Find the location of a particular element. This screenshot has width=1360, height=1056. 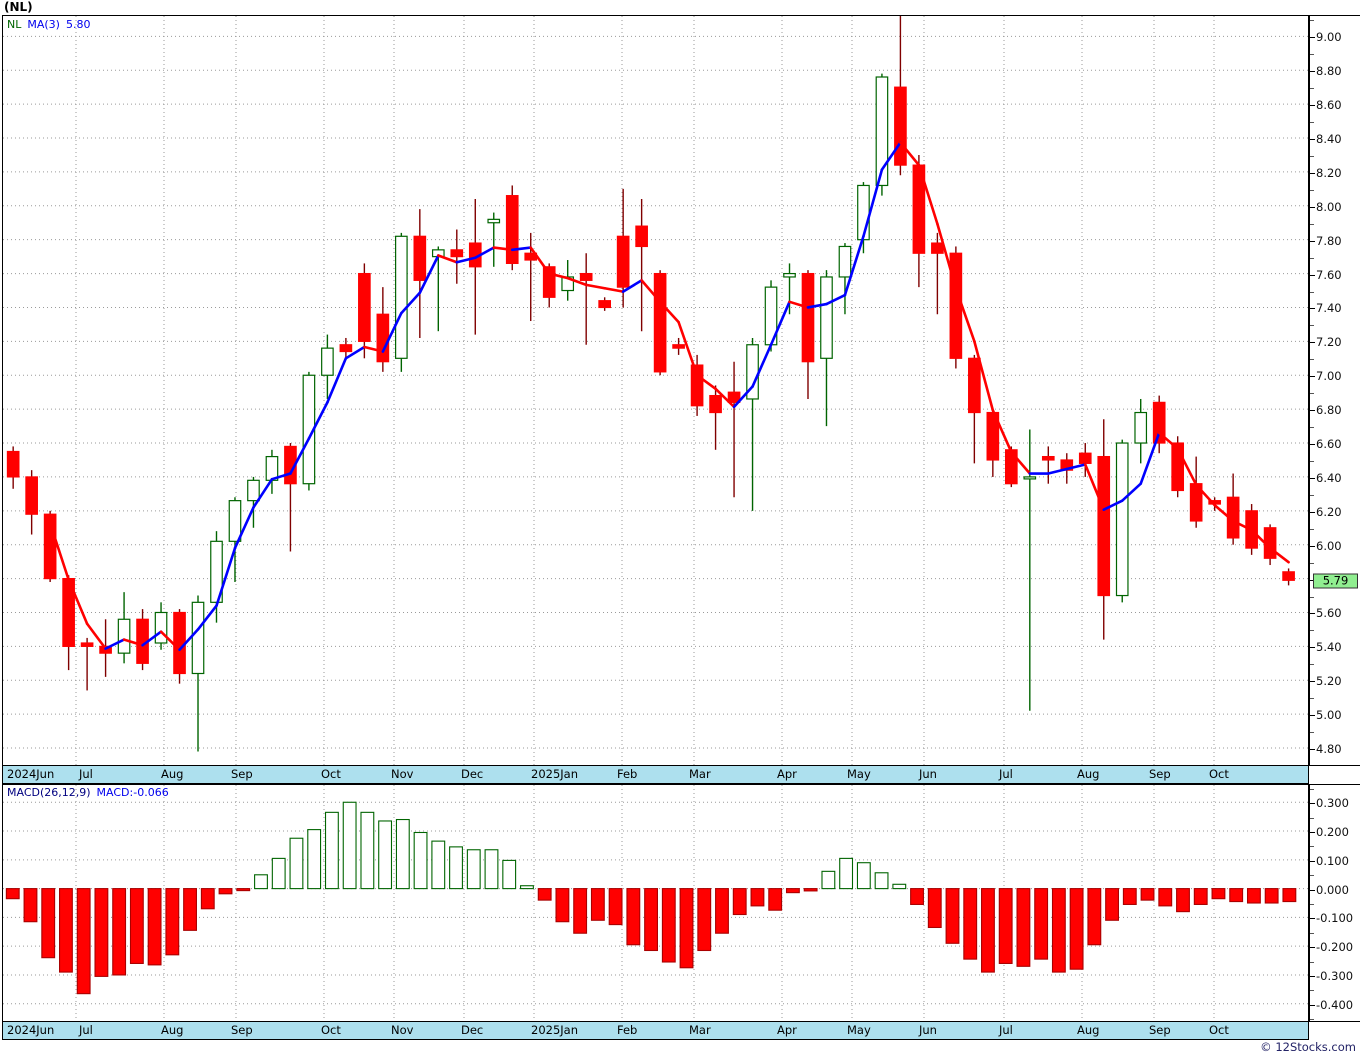

price-axis-label: 5.60 is located at coordinates (1329, 613).